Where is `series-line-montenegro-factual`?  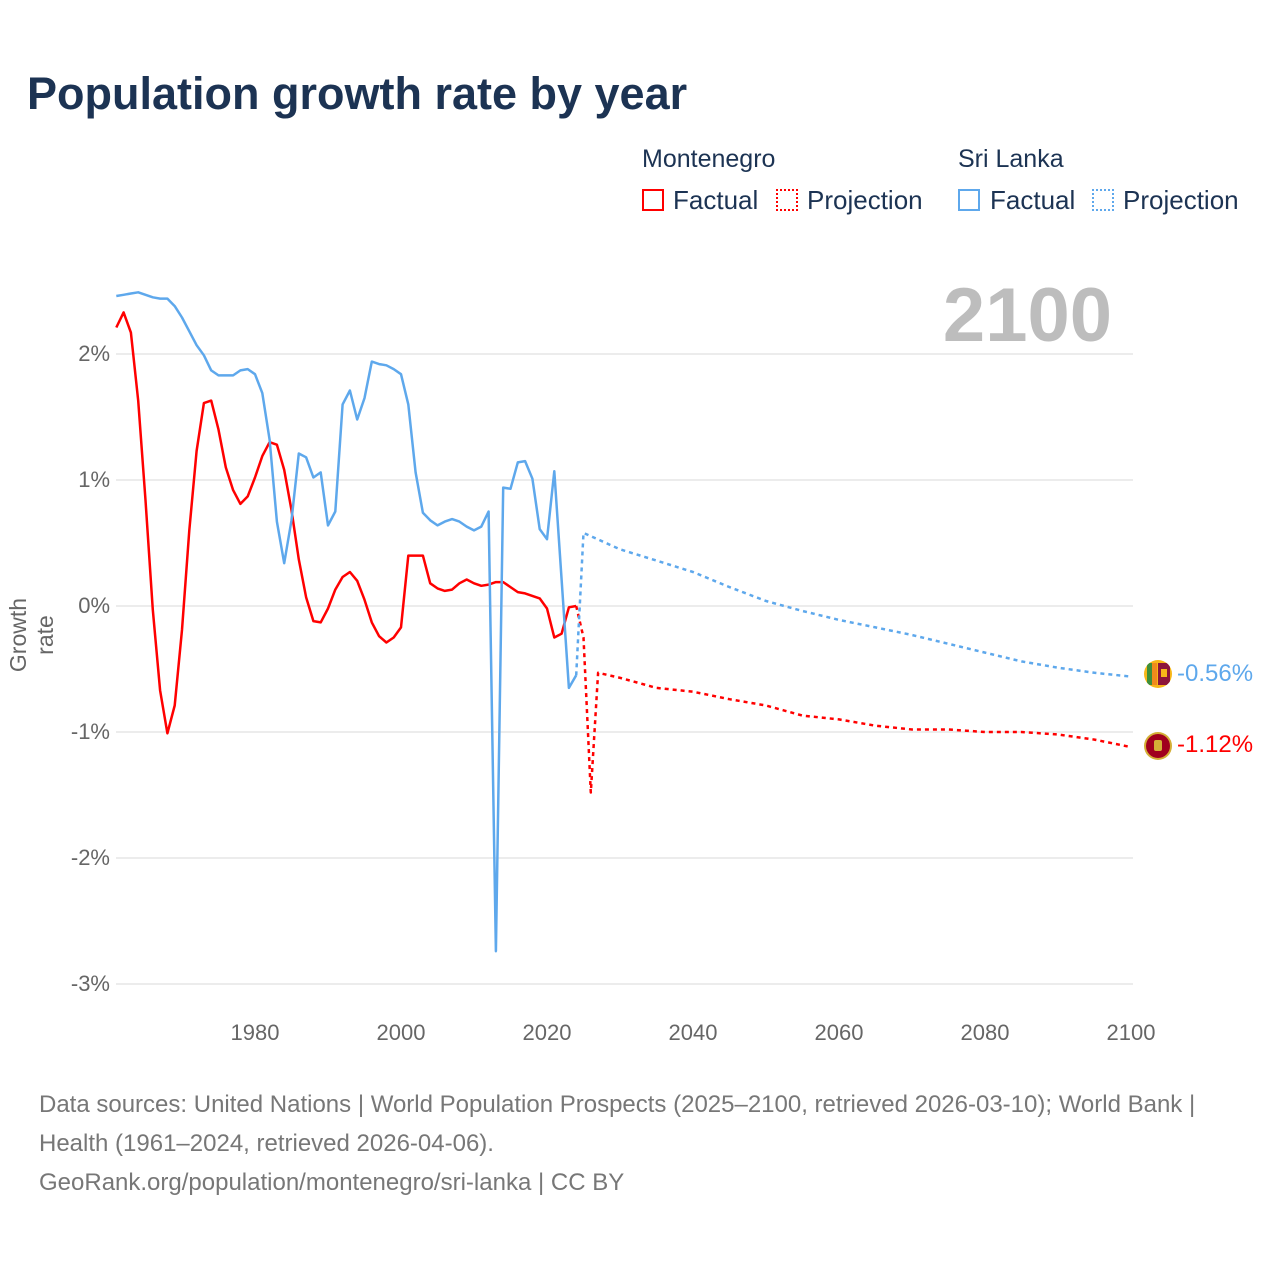 series-line-montenegro-factual is located at coordinates (346, 523).